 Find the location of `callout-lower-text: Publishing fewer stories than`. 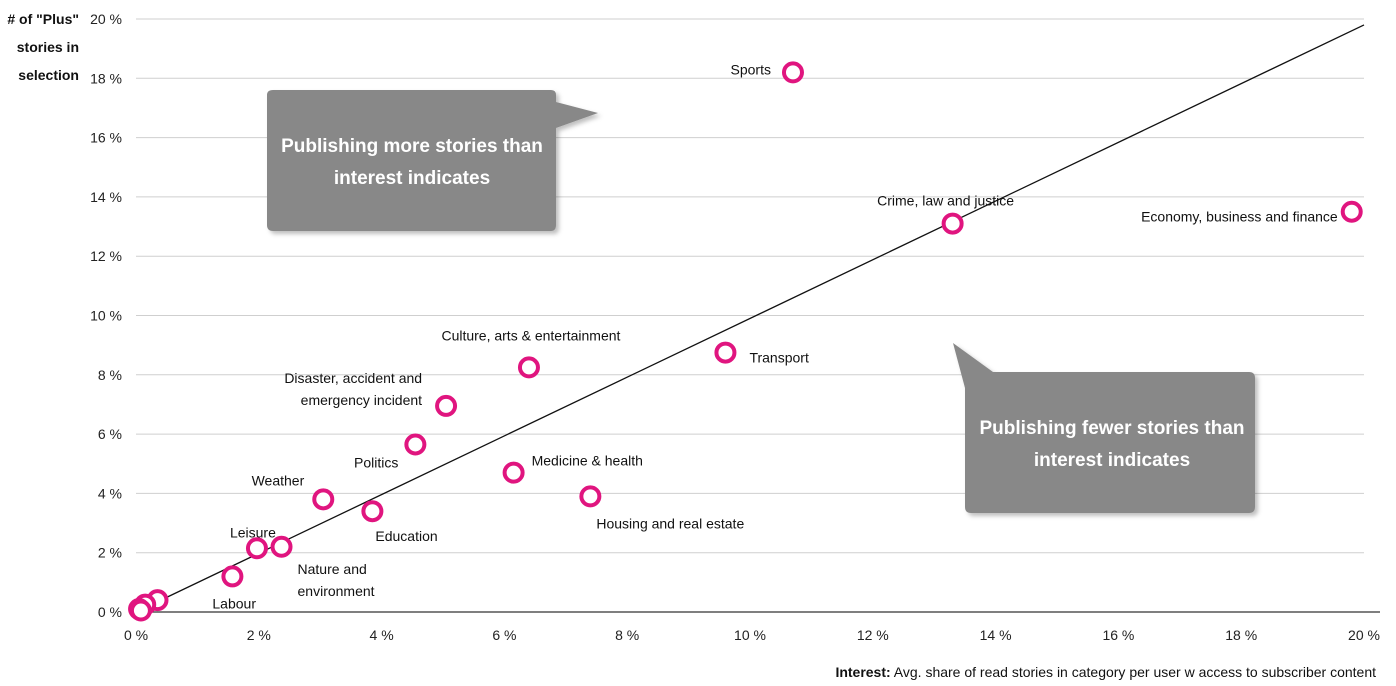

callout-lower-text: Publishing fewer stories than is located at coordinates (1112, 428).